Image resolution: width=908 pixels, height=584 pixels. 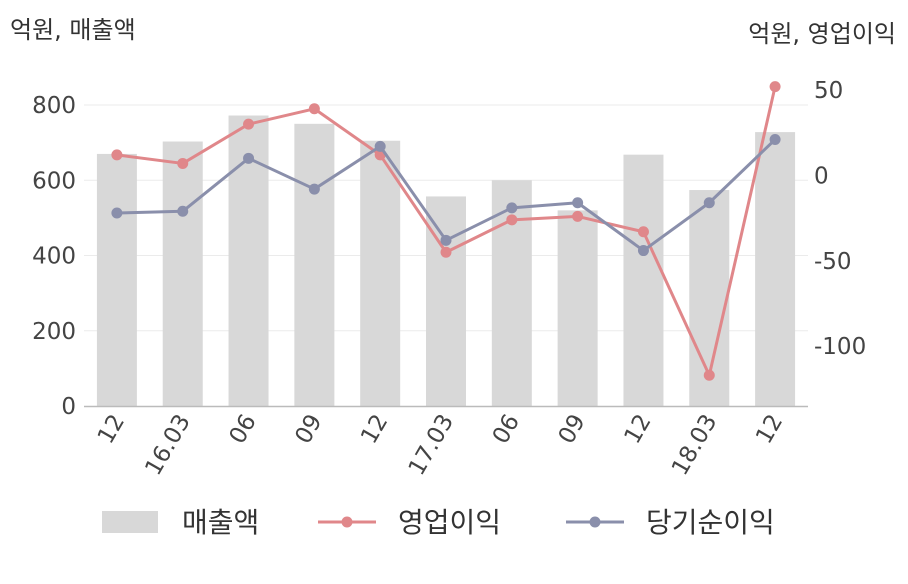 What do you see at coordinates (54, 332) in the screenshot?
I see `left-tick-label: 200` at bounding box center [54, 332].